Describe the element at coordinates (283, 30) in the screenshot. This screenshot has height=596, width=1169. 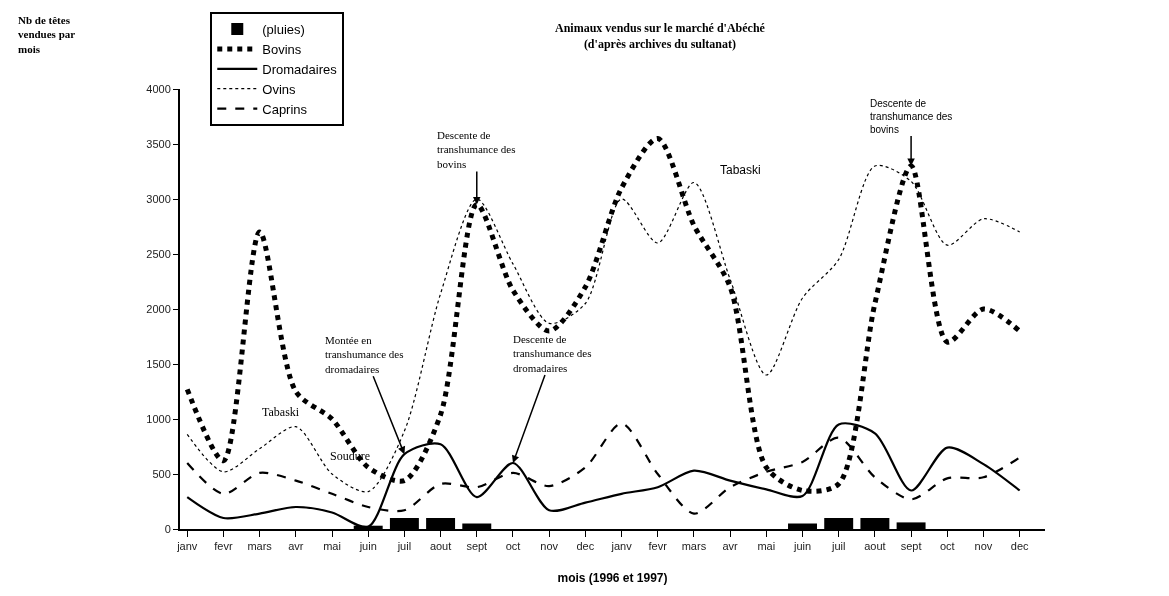
I see `legend-label: (pluies)` at that location.